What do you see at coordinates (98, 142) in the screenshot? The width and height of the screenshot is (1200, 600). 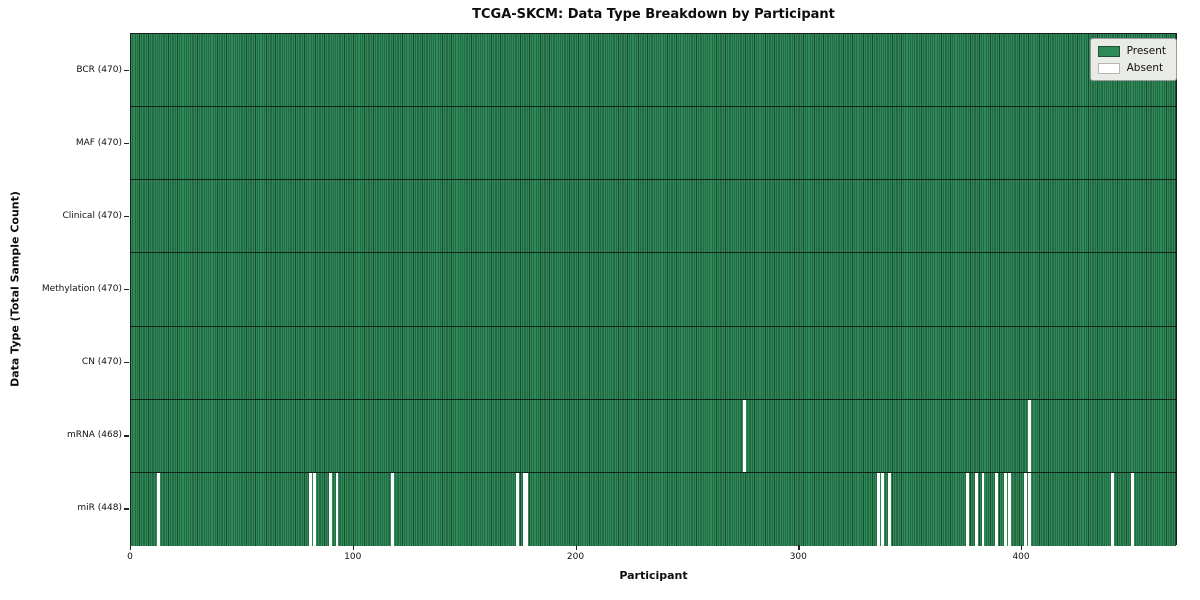 I see `y-tick-label: MAF (470)` at bounding box center [98, 142].